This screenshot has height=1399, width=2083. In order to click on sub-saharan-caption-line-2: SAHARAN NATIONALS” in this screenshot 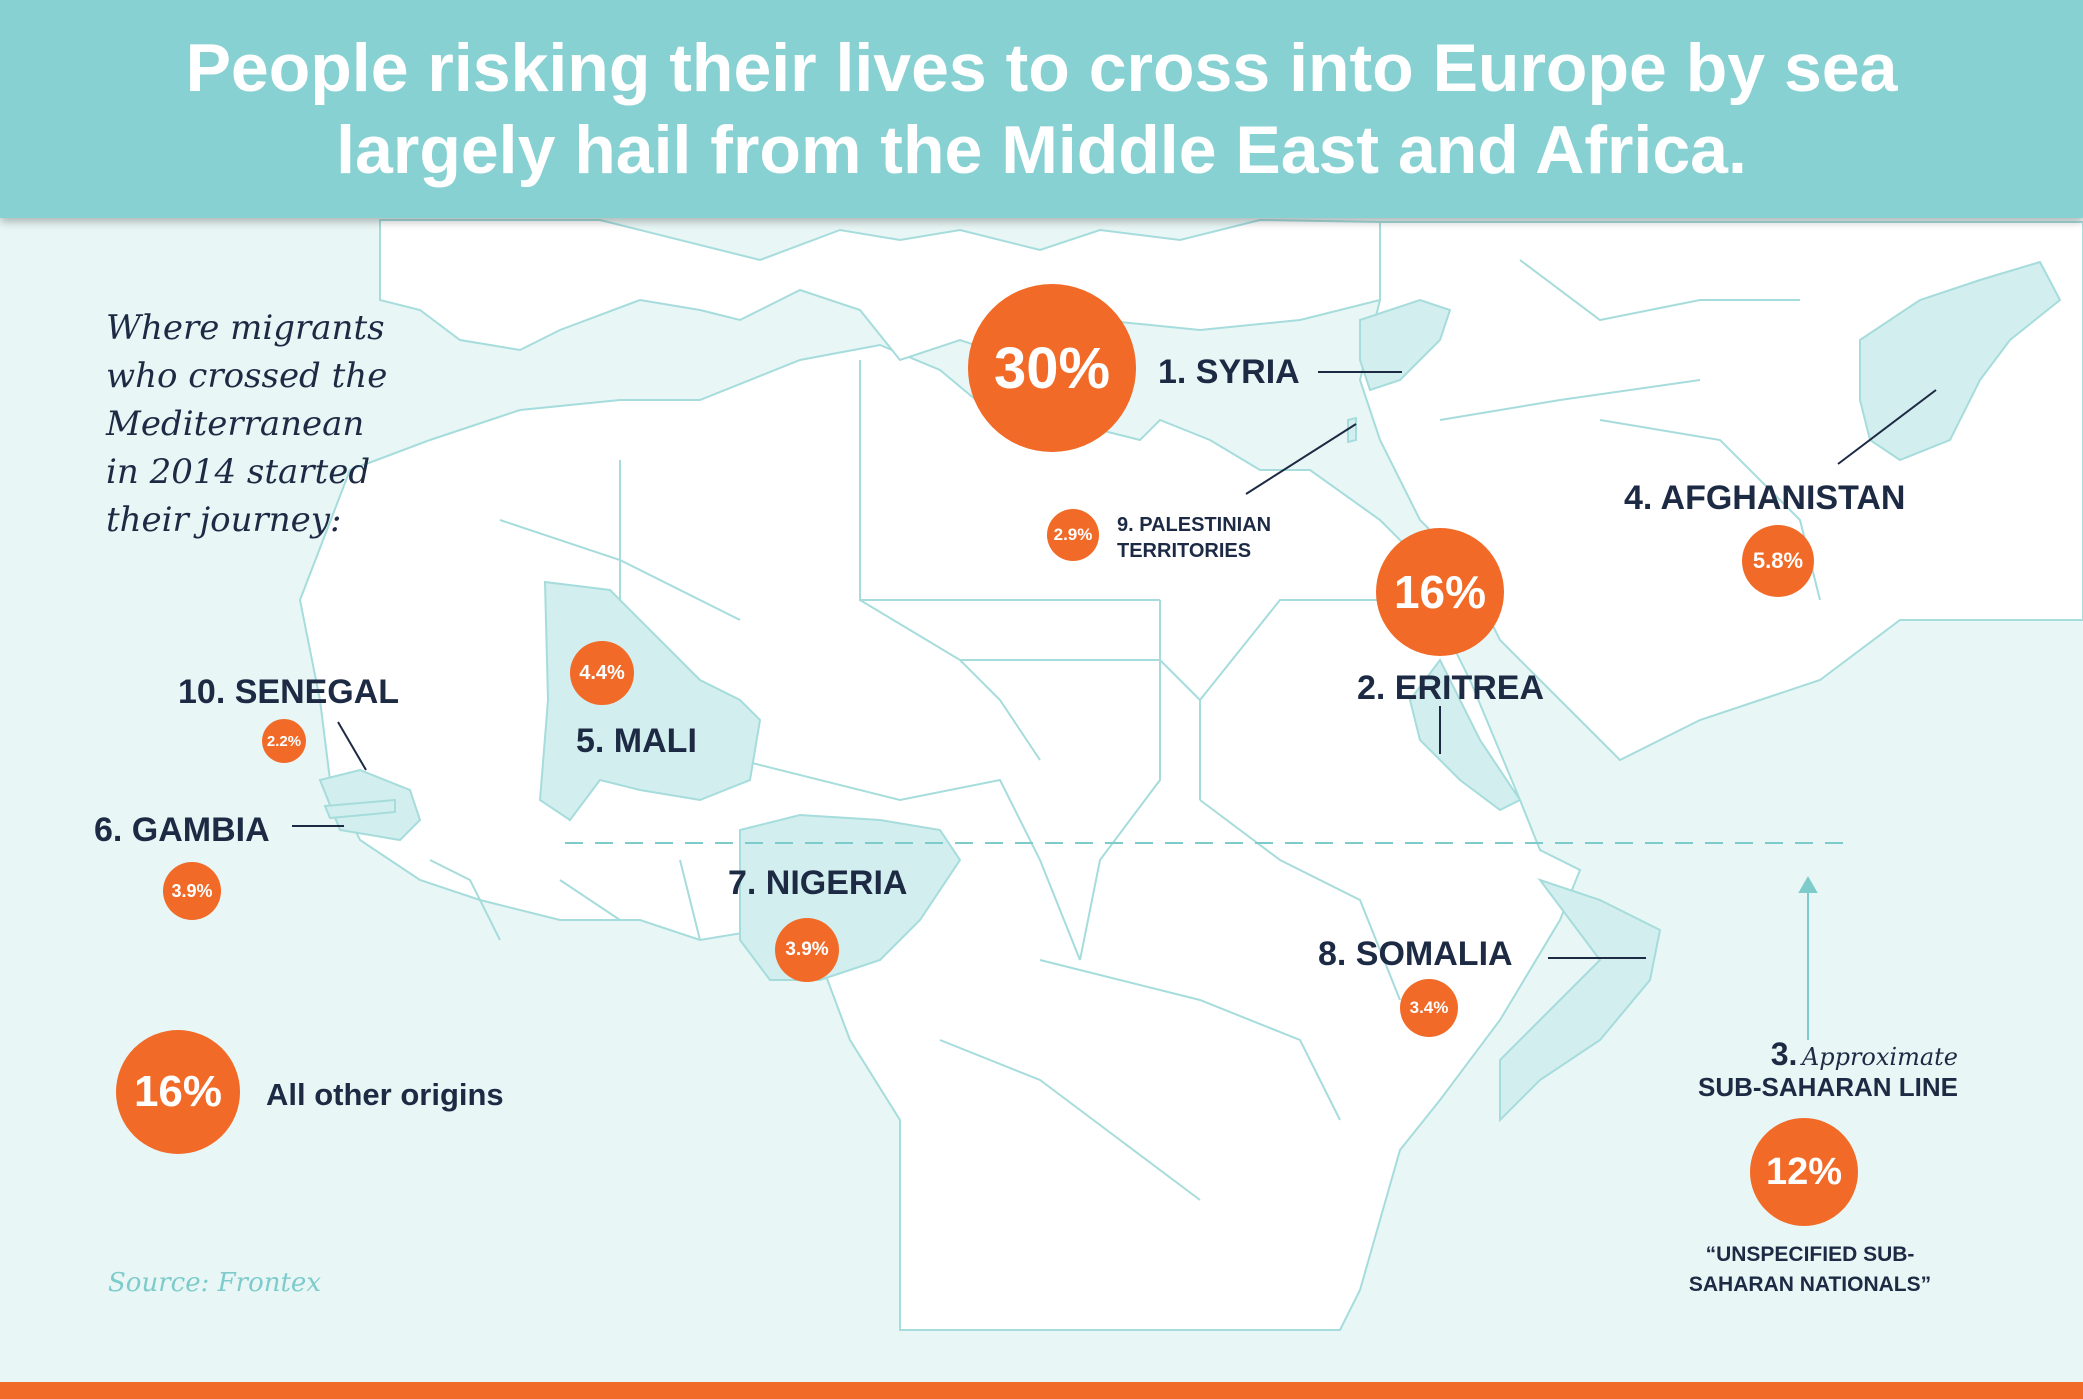, I will do `click(1810, 1284)`.